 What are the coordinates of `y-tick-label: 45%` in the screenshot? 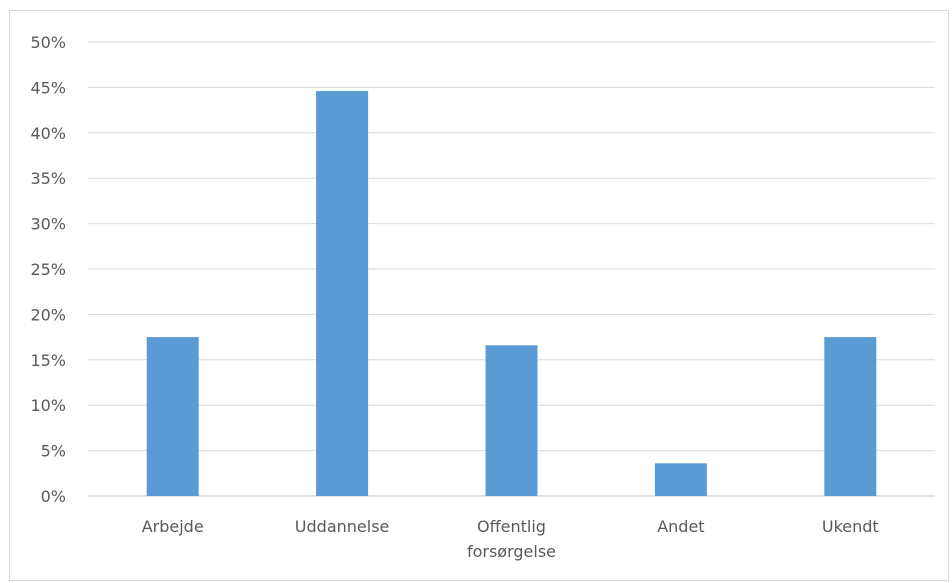 It's located at (48, 87).